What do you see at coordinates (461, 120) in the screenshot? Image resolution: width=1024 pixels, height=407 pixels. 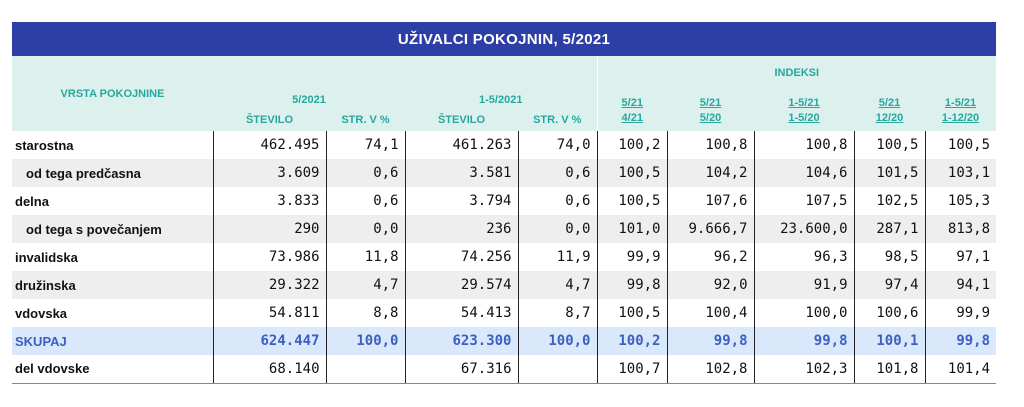 I see `header-stevilo-jan-may: ŠTEVILO` at bounding box center [461, 120].